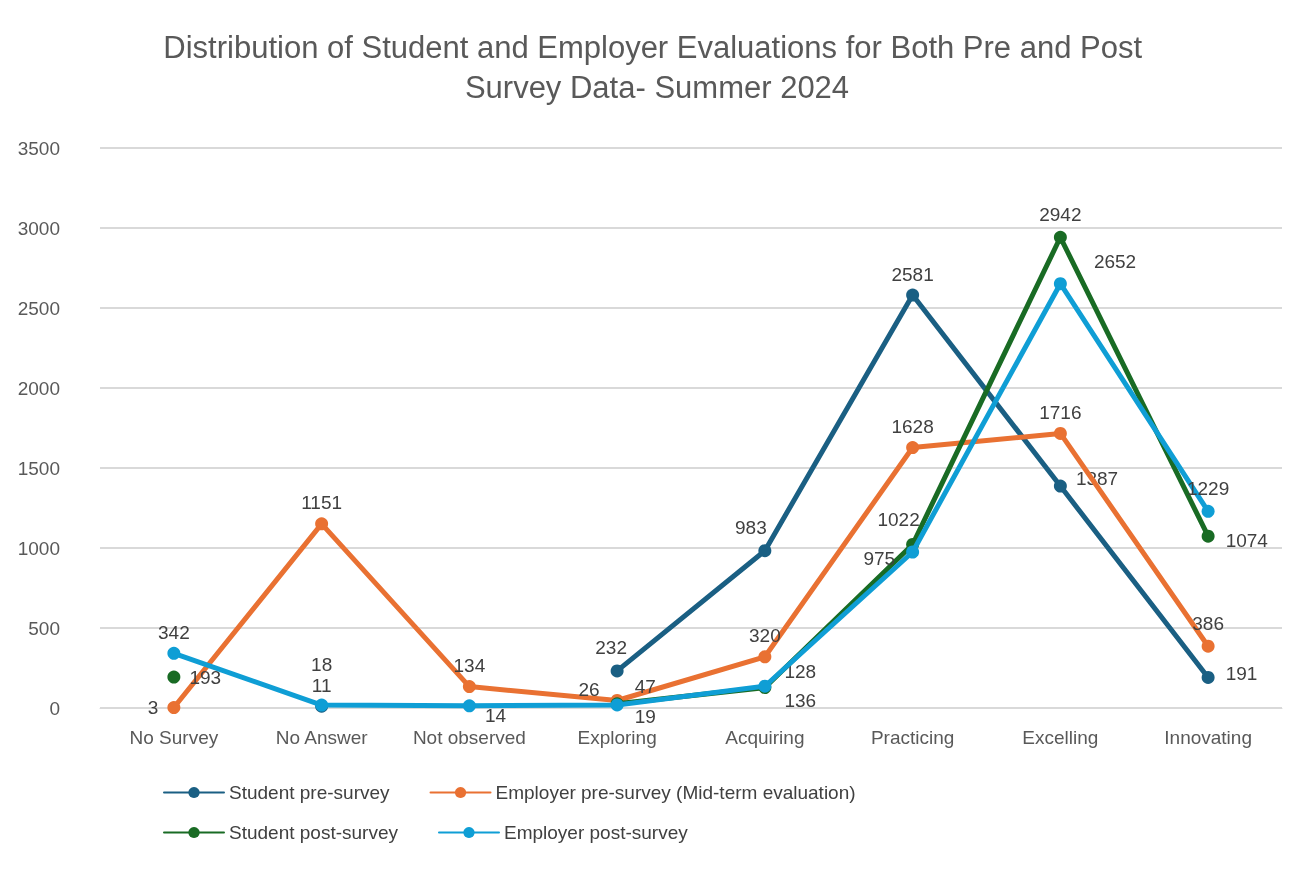 This screenshot has width=1314, height=869. What do you see at coordinates (469, 666) in the screenshot?
I see `data-label: 134` at bounding box center [469, 666].